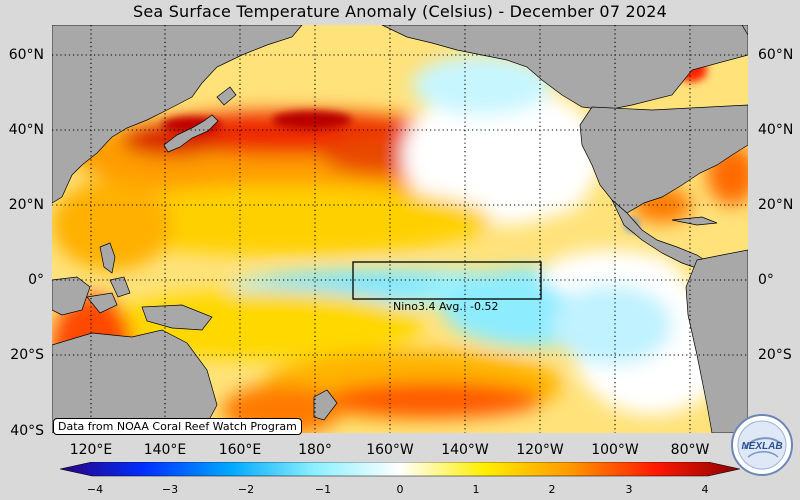  I want to click on colorbar, so click(400, 469).